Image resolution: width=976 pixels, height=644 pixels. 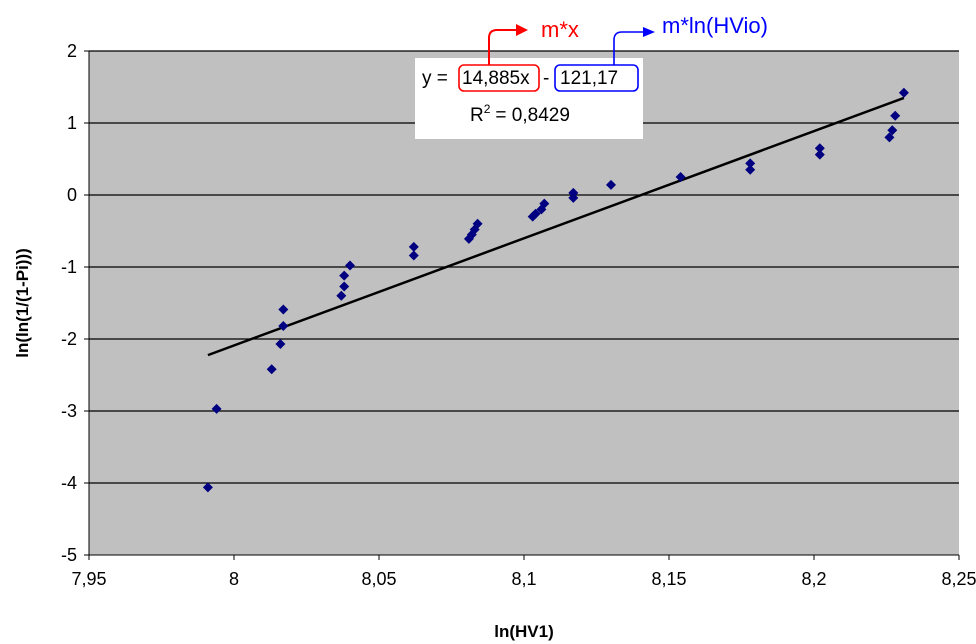 I want to click on slope-annotation-arrow, so click(x=503, y=47).